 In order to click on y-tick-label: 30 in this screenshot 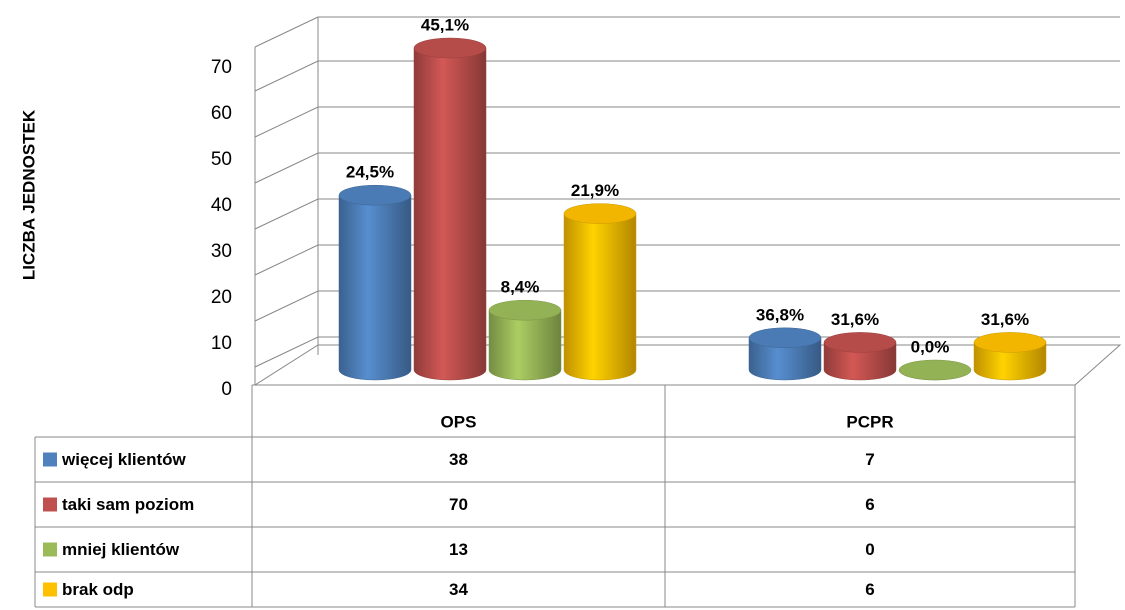, I will do `click(221, 251)`.